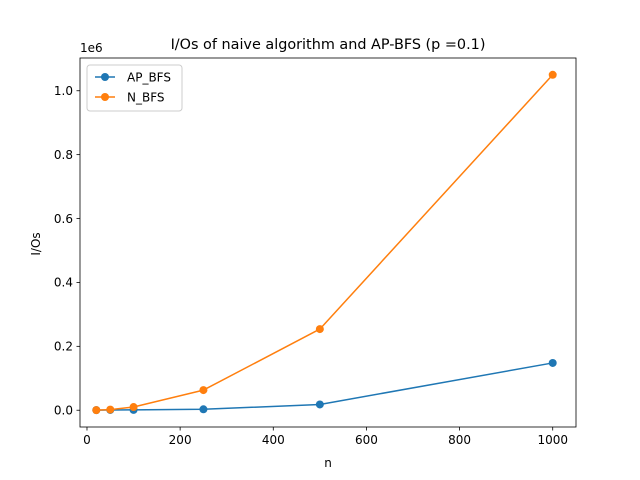 This screenshot has width=640, height=480. I want to click on y-offset-label: 1e6, so click(91, 48).